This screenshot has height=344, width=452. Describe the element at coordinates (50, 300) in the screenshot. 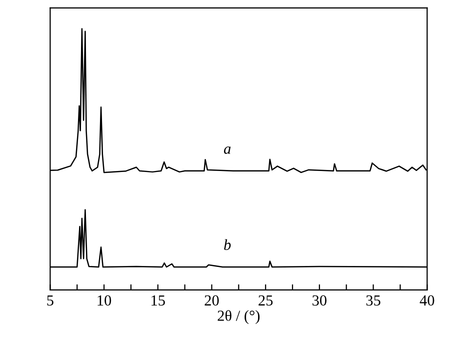

I see `x-tick-label: 5` at that location.